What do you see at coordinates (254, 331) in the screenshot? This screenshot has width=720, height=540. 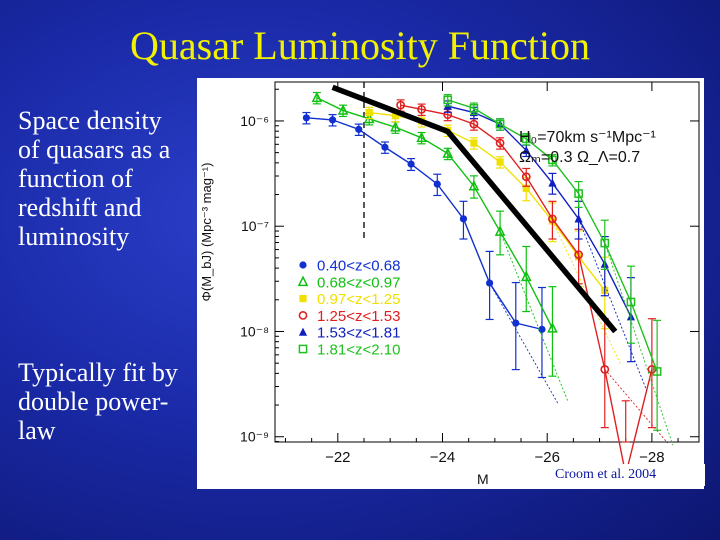 I see `y-tick-label: 10⁻⁸` at bounding box center [254, 331].